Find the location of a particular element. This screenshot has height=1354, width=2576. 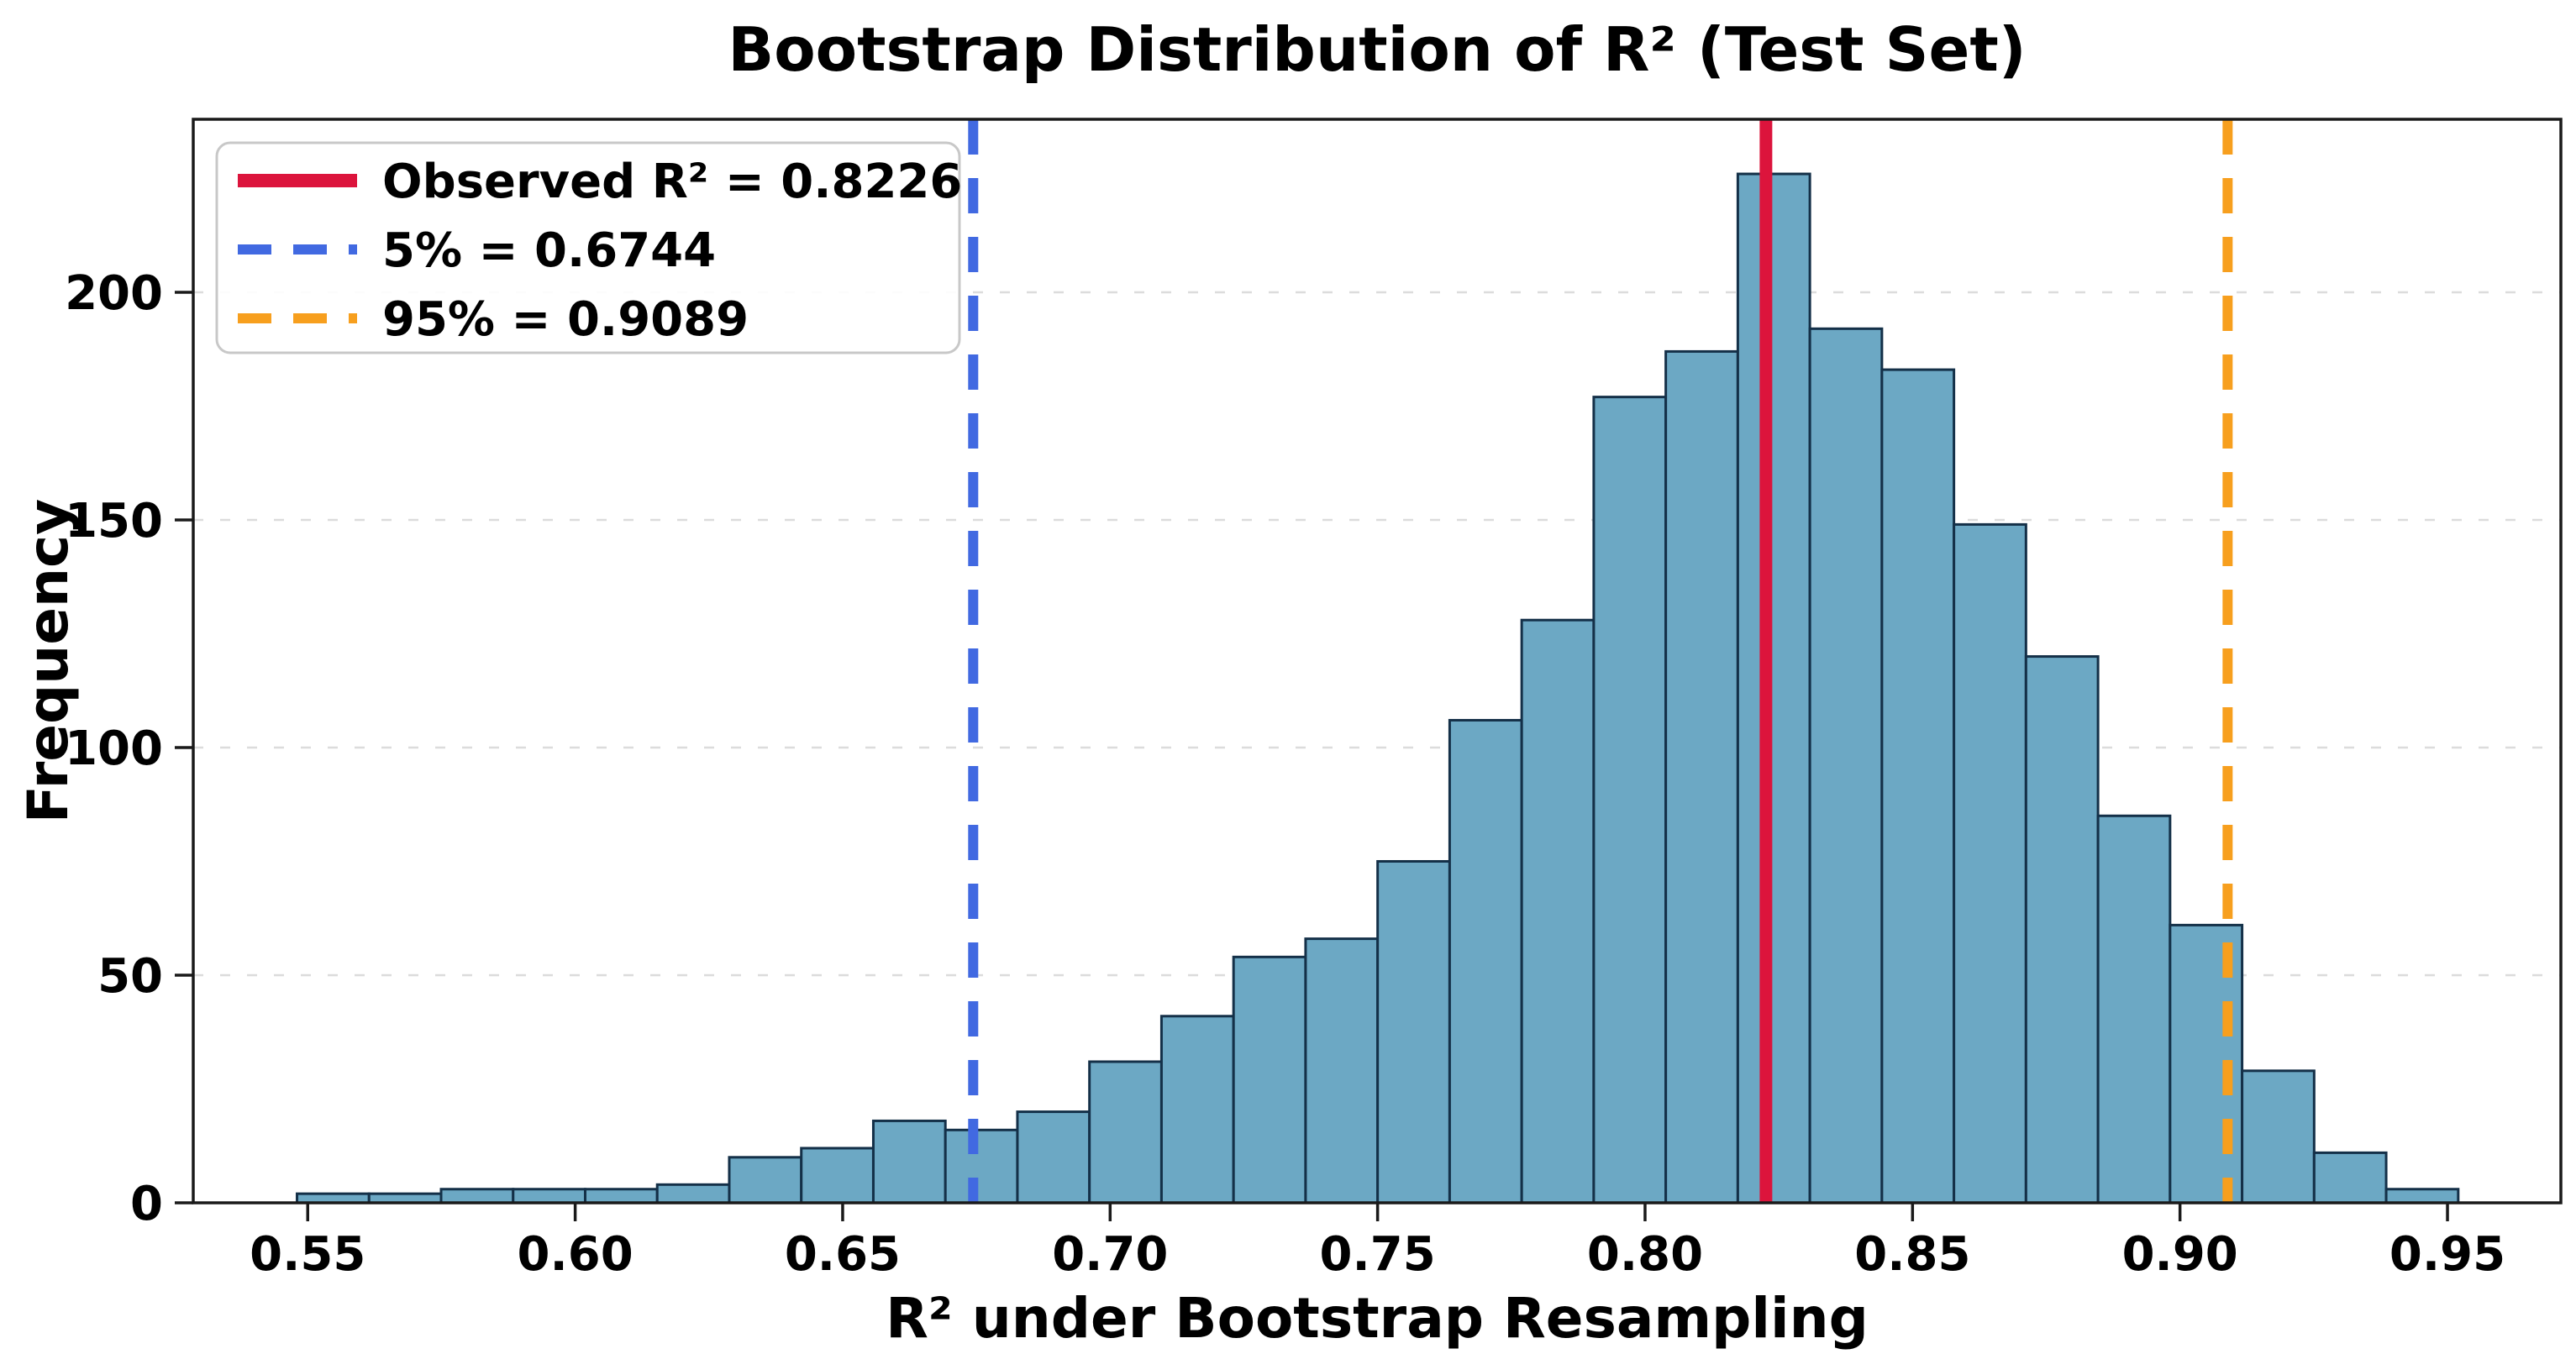

y-tick-label-200: 200 is located at coordinates (114, 293).